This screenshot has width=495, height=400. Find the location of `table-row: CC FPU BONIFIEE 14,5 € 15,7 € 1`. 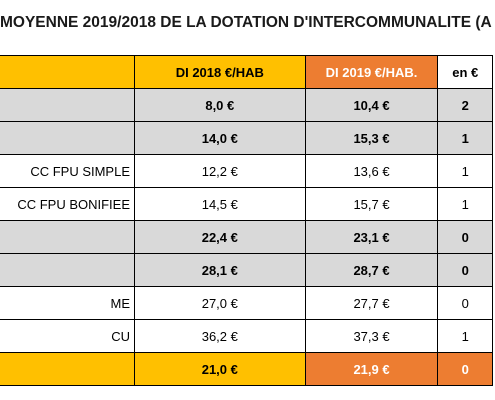

table-row: CC FPU BONIFIEE 14,5 € 15,7 € 1 is located at coordinates (246, 204).